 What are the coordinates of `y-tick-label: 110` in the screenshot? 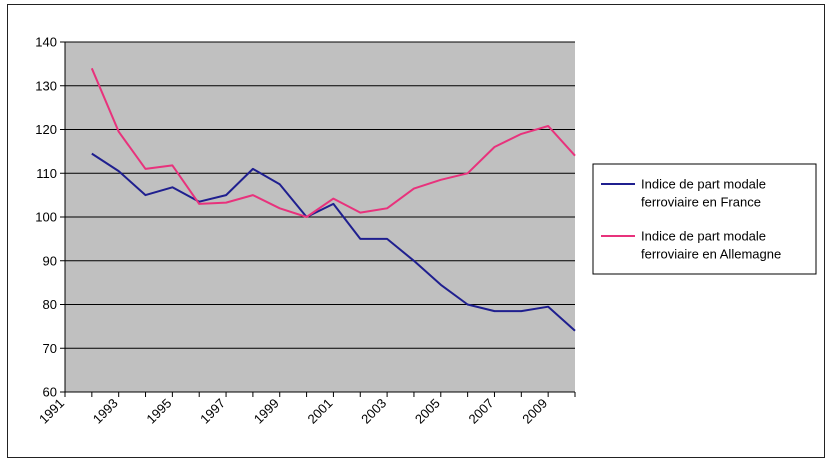 It's located at (46, 173).